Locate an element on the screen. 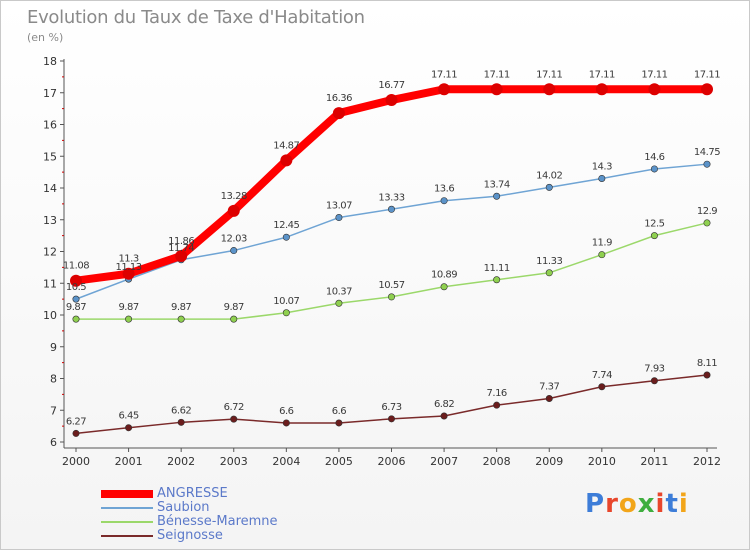 The width and height of the screenshot is (750, 550). data-label: 13.28 is located at coordinates (234, 196).